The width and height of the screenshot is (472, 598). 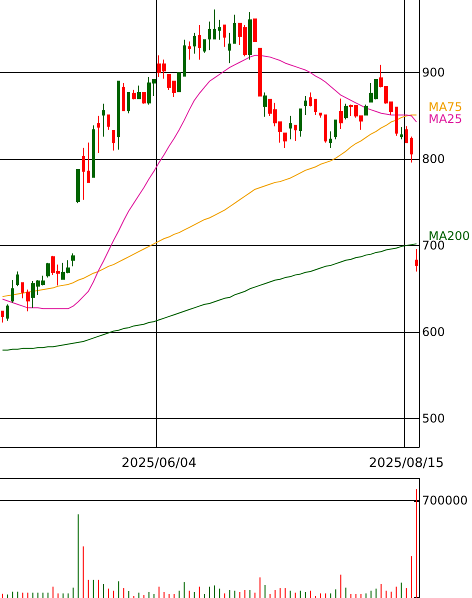 I want to click on y-tick-label: 700, so click(x=433, y=245).